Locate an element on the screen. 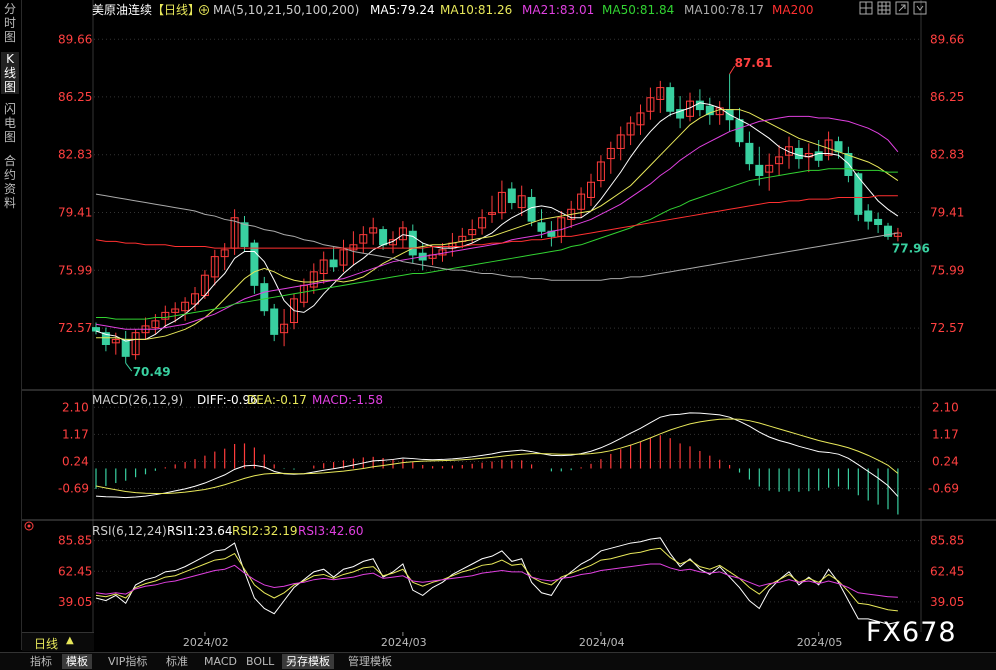  period-selector: 日线 ▲ is located at coordinates (58, 641).